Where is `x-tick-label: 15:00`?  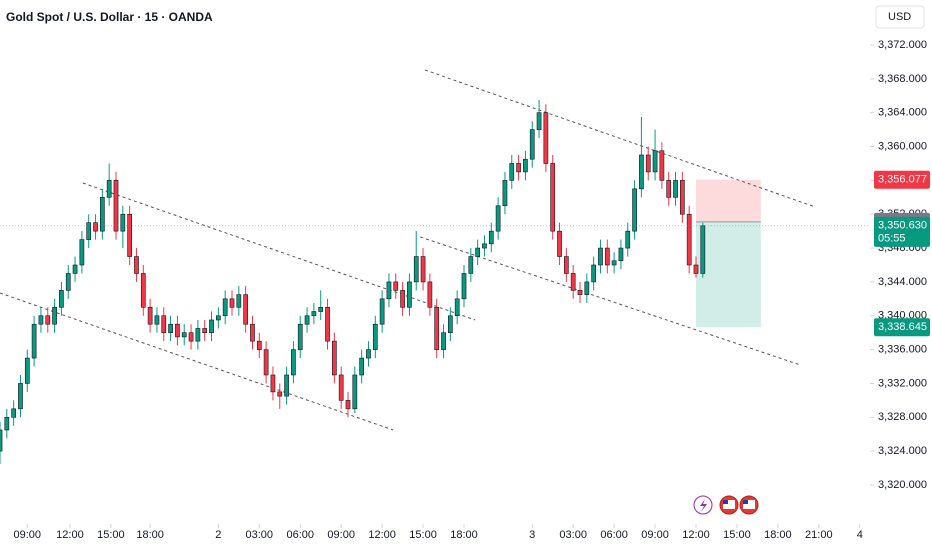 x-tick-label: 15:00 is located at coordinates (111, 535).